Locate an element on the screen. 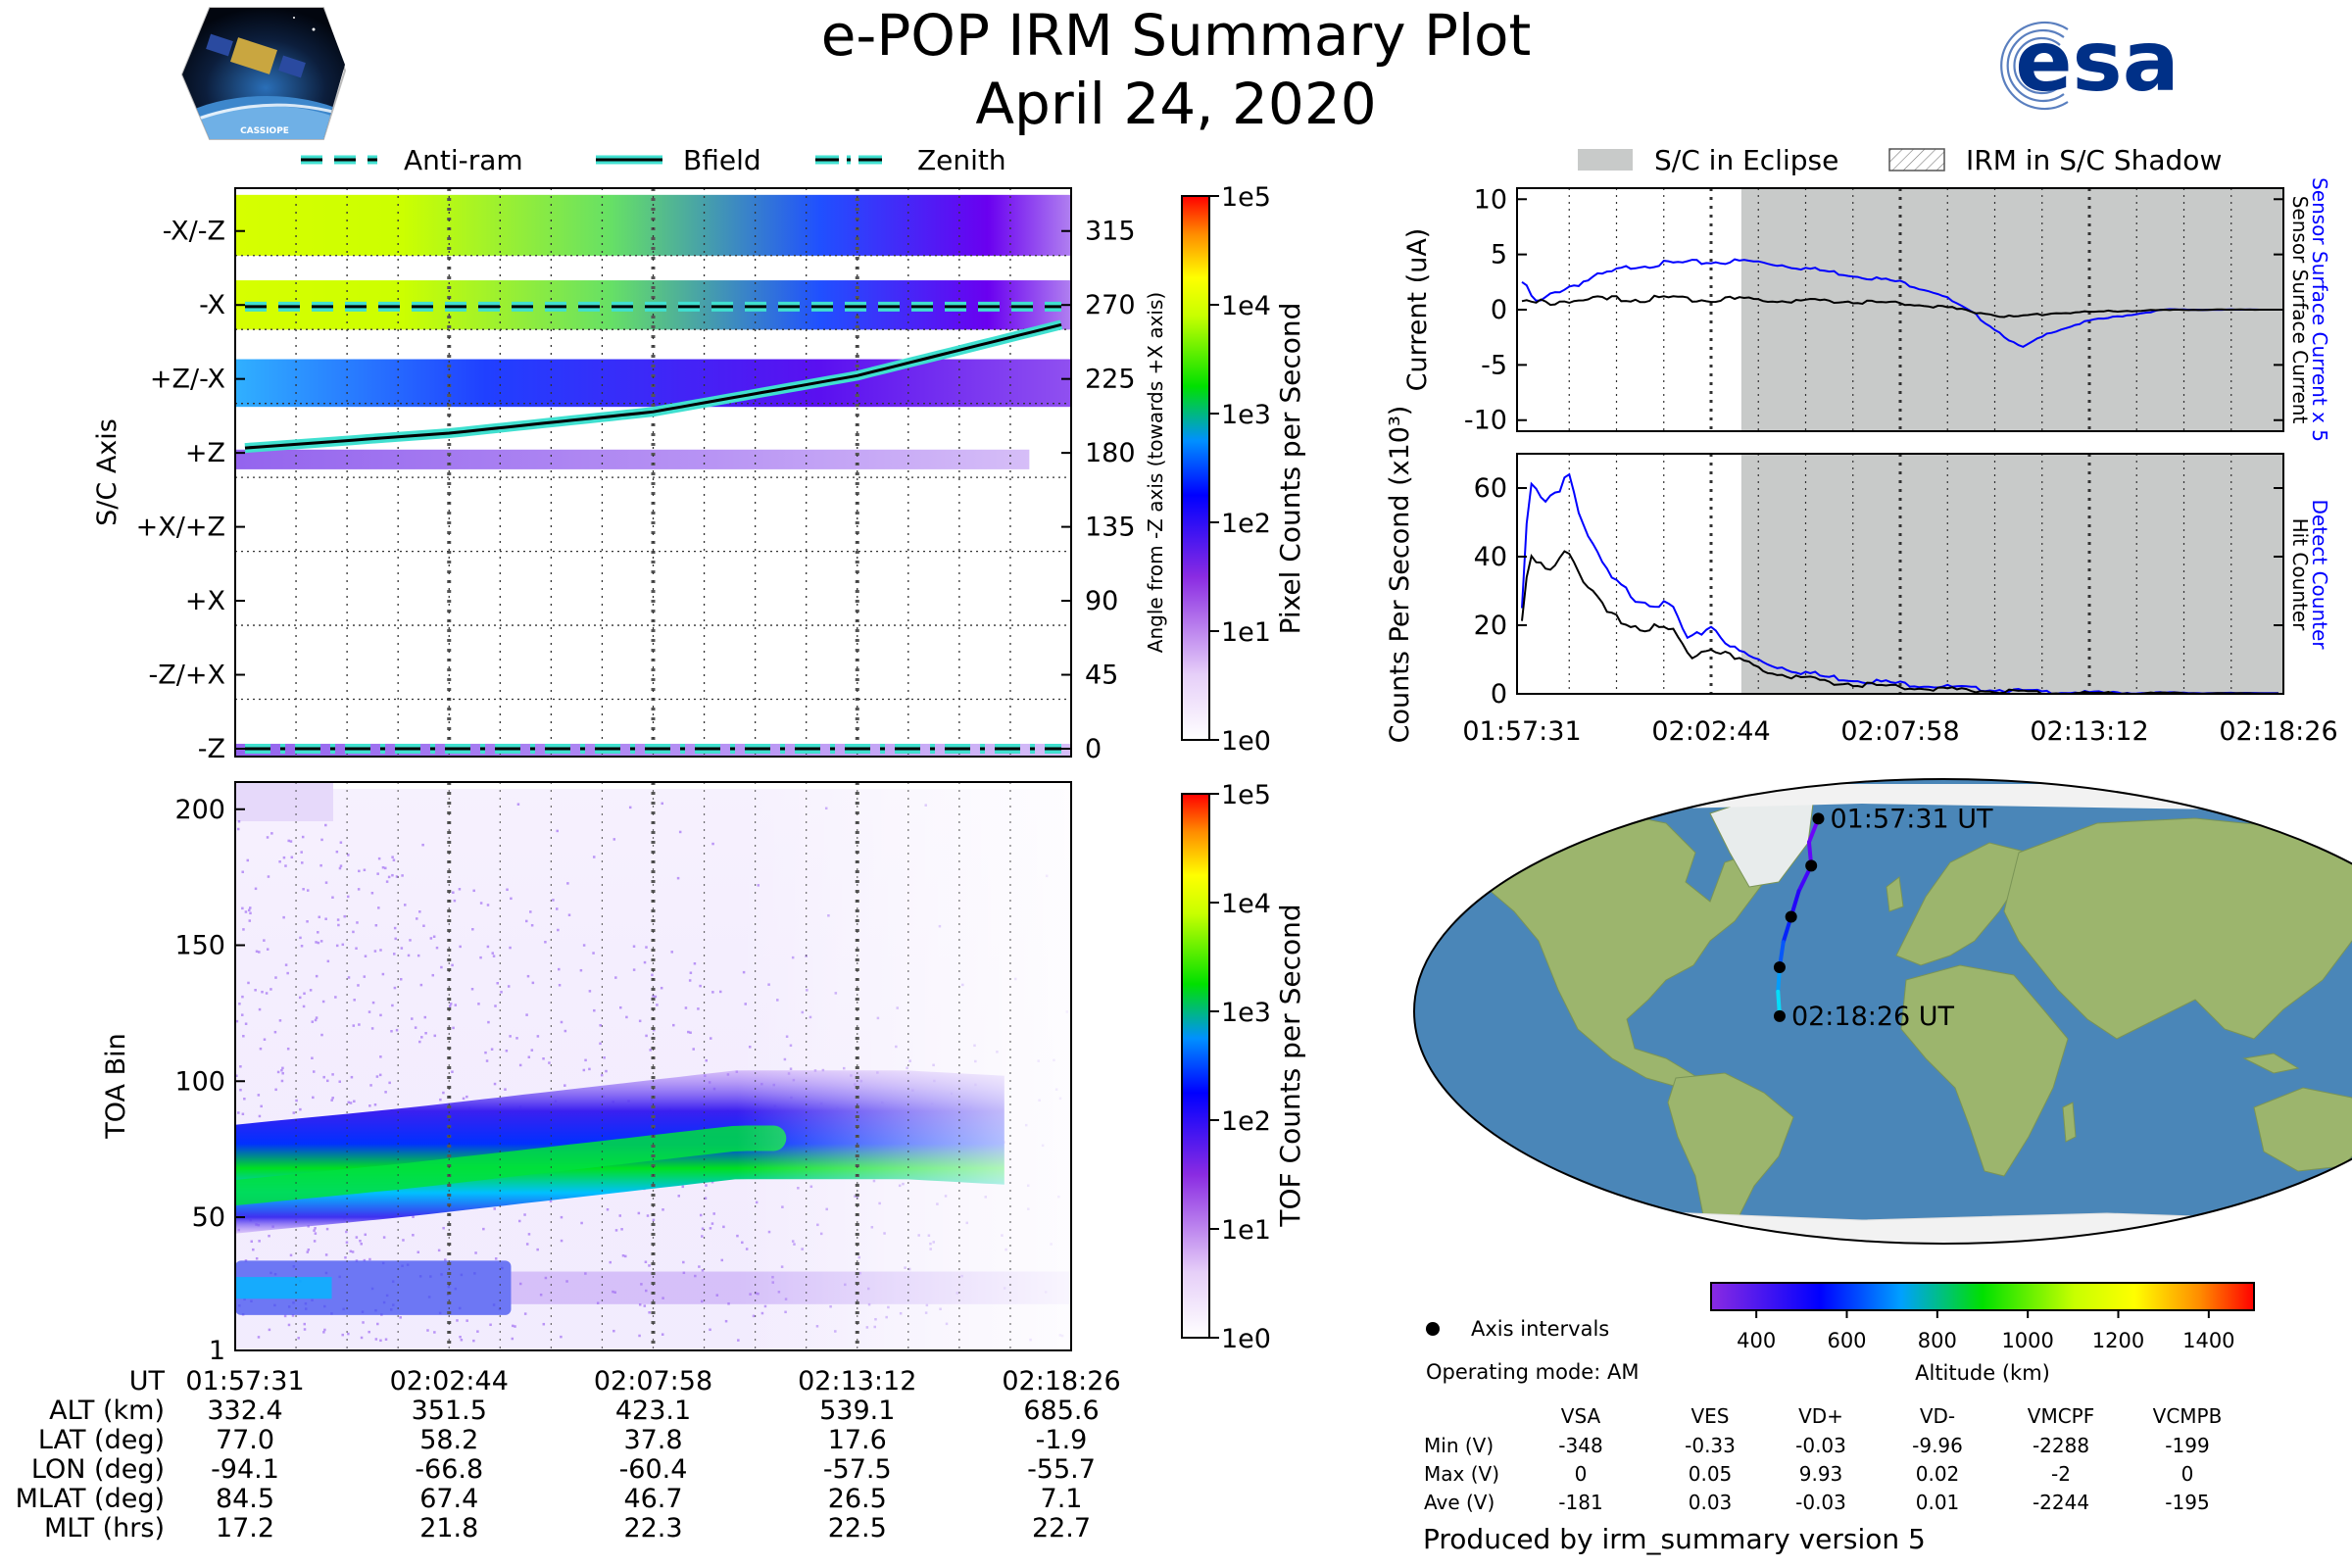 The width and height of the screenshot is (2352, 1568). tof-colorbar: 1e5 1e4 1e3 1e2 1e1 1e0 TOF Counts per Second is located at coordinates (1243, 1067).